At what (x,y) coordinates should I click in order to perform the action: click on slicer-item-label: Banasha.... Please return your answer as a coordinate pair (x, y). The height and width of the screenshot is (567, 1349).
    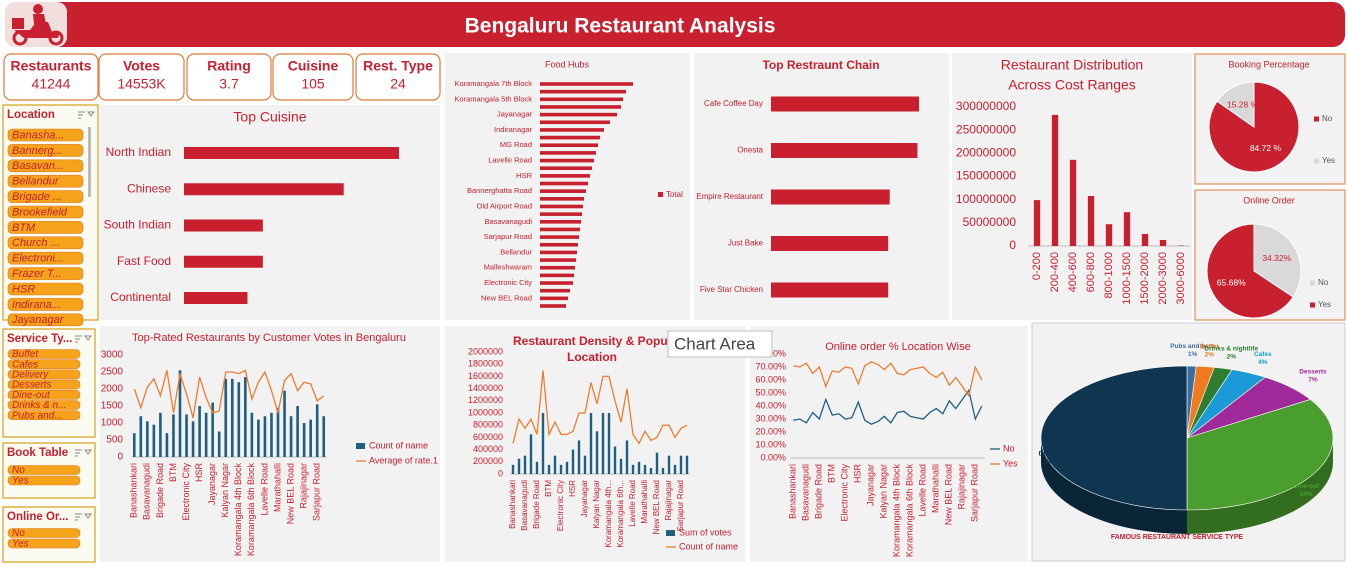
    Looking at the image, I should click on (38, 135).